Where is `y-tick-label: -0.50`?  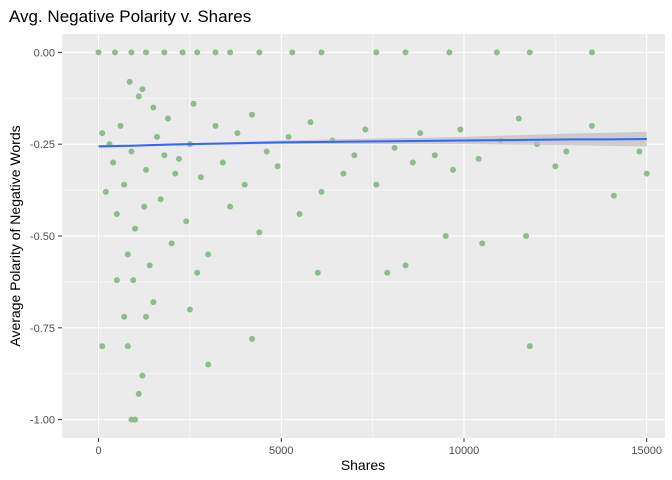
y-tick-label: -0.50 is located at coordinates (42, 237).